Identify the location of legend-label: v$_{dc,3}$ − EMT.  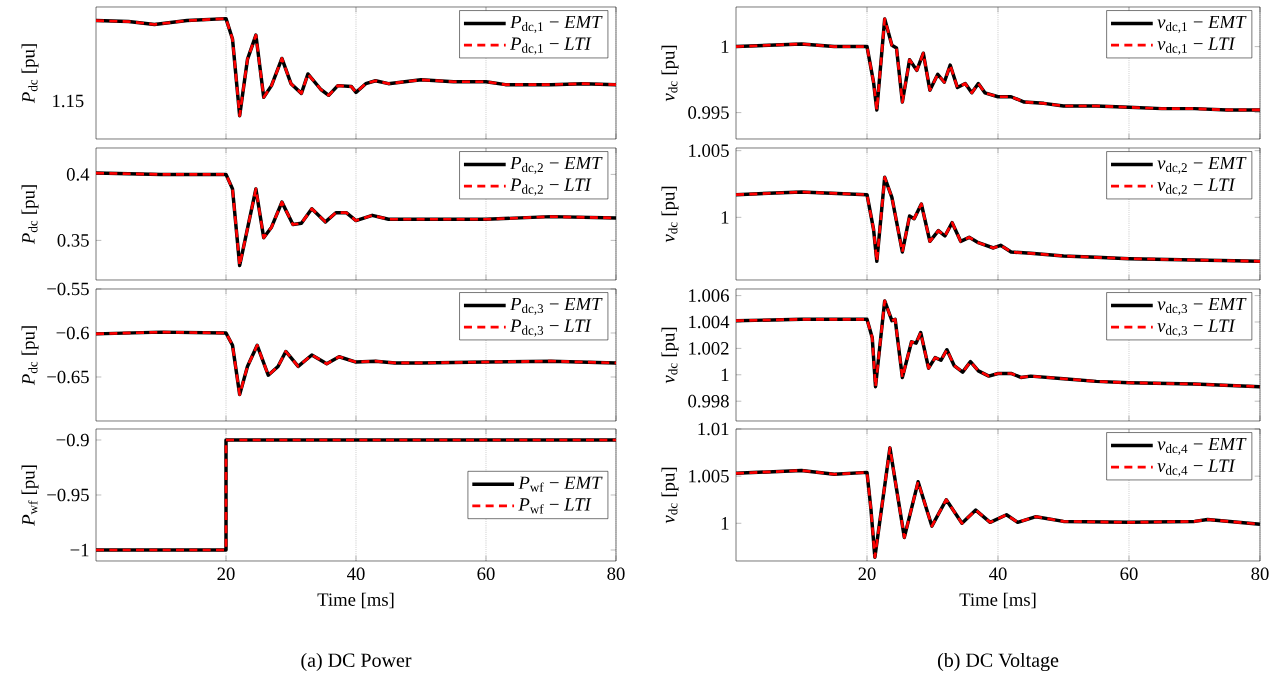
(1202, 306).